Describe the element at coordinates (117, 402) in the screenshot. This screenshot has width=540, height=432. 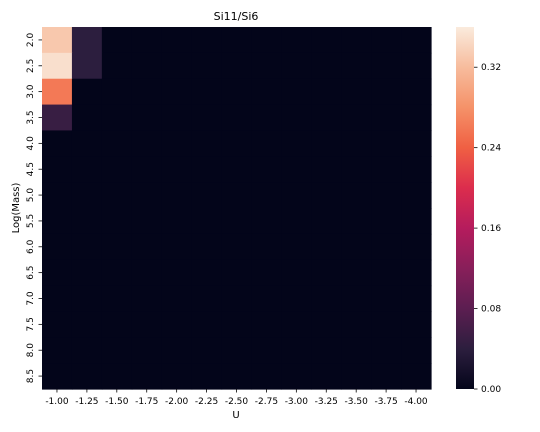
I see `x-tick-label: -1.50` at that location.